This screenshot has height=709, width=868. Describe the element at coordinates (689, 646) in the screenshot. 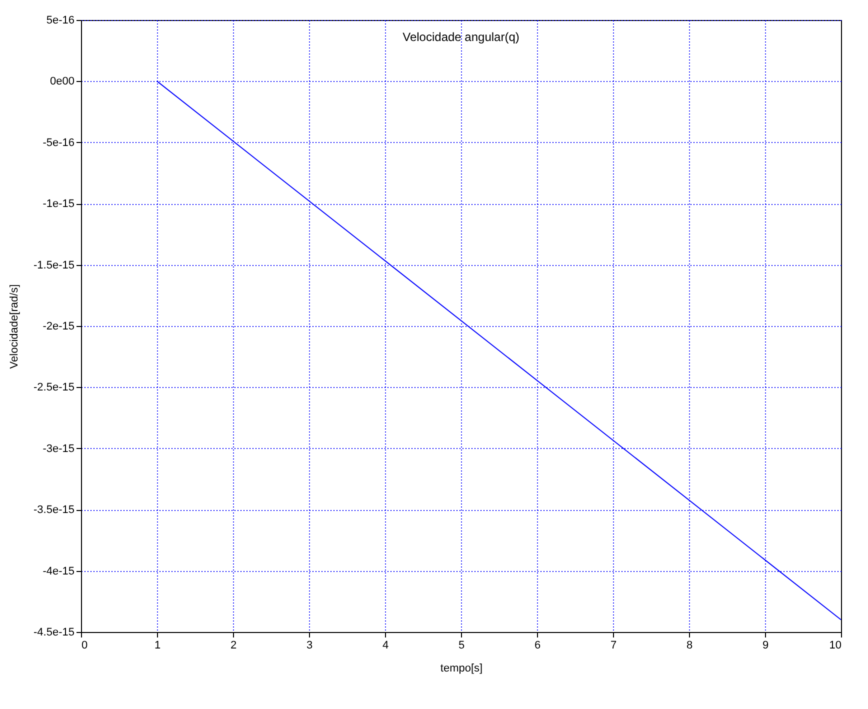

I see `x-tick-label: 8` at that location.